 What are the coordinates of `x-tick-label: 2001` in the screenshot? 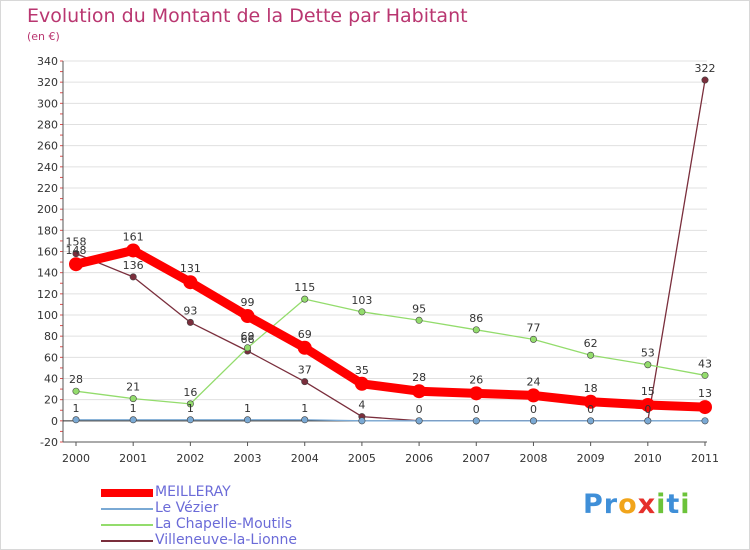 It's located at (133, 458).